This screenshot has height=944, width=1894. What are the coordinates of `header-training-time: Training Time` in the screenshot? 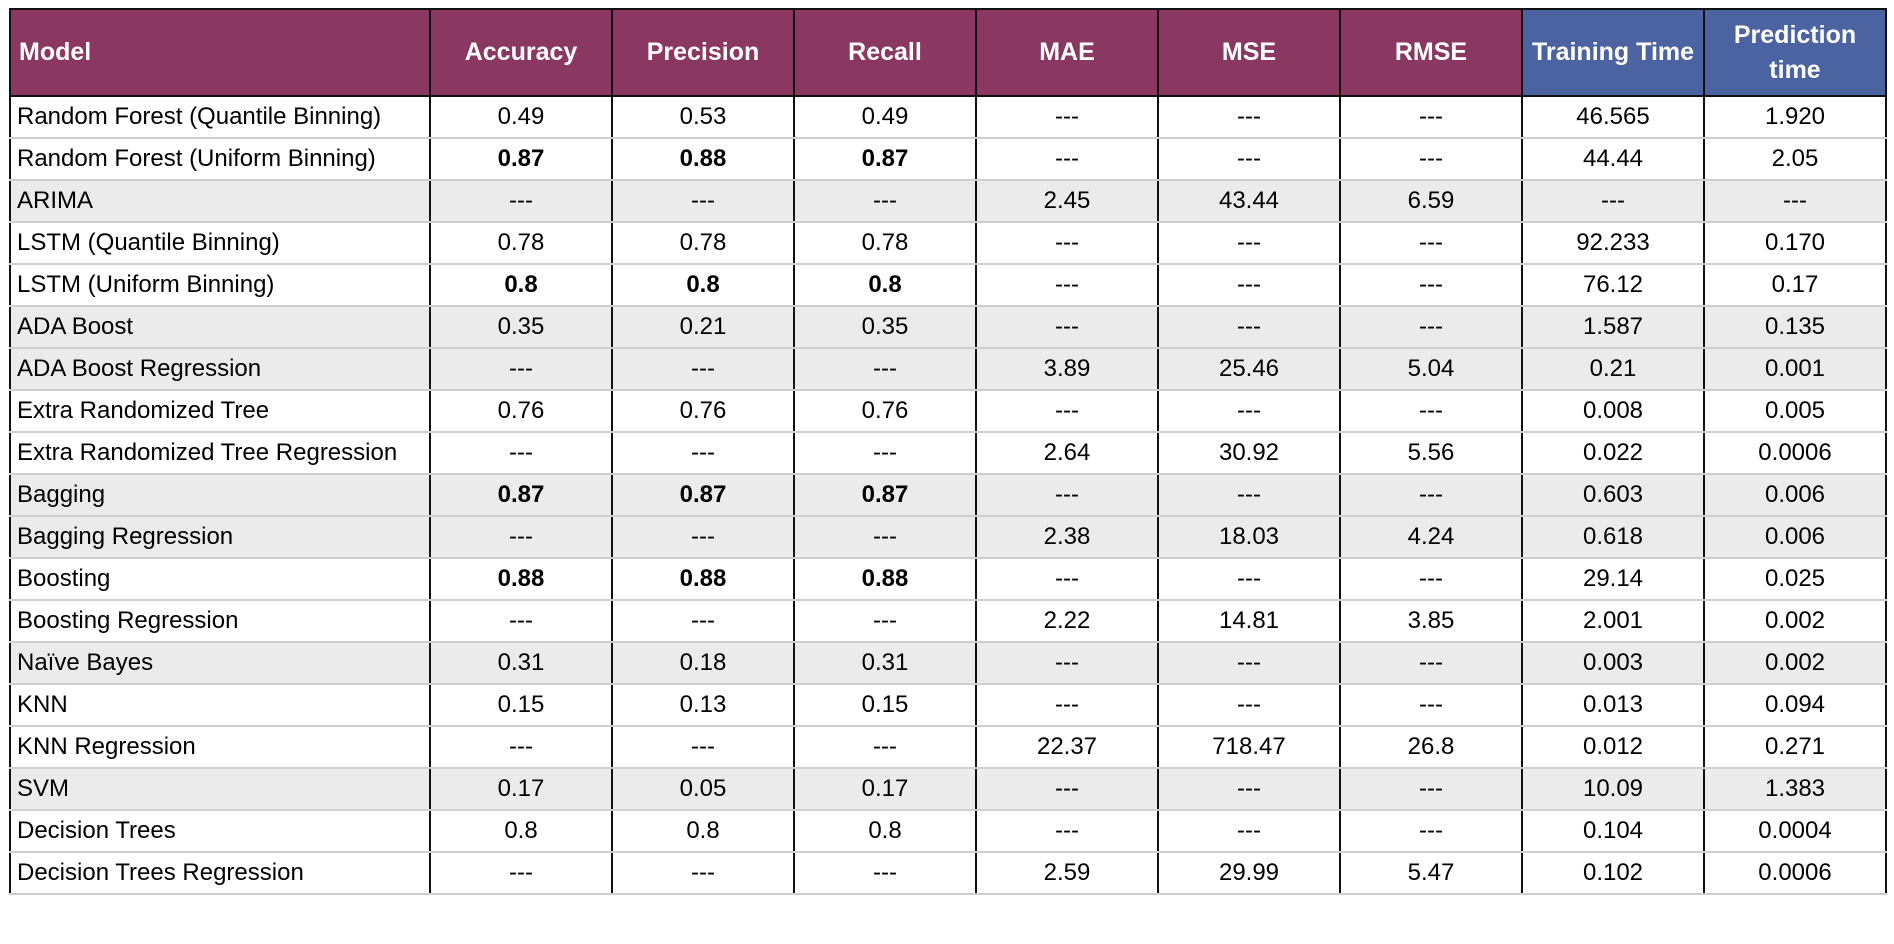 It's located at (1613, 52).